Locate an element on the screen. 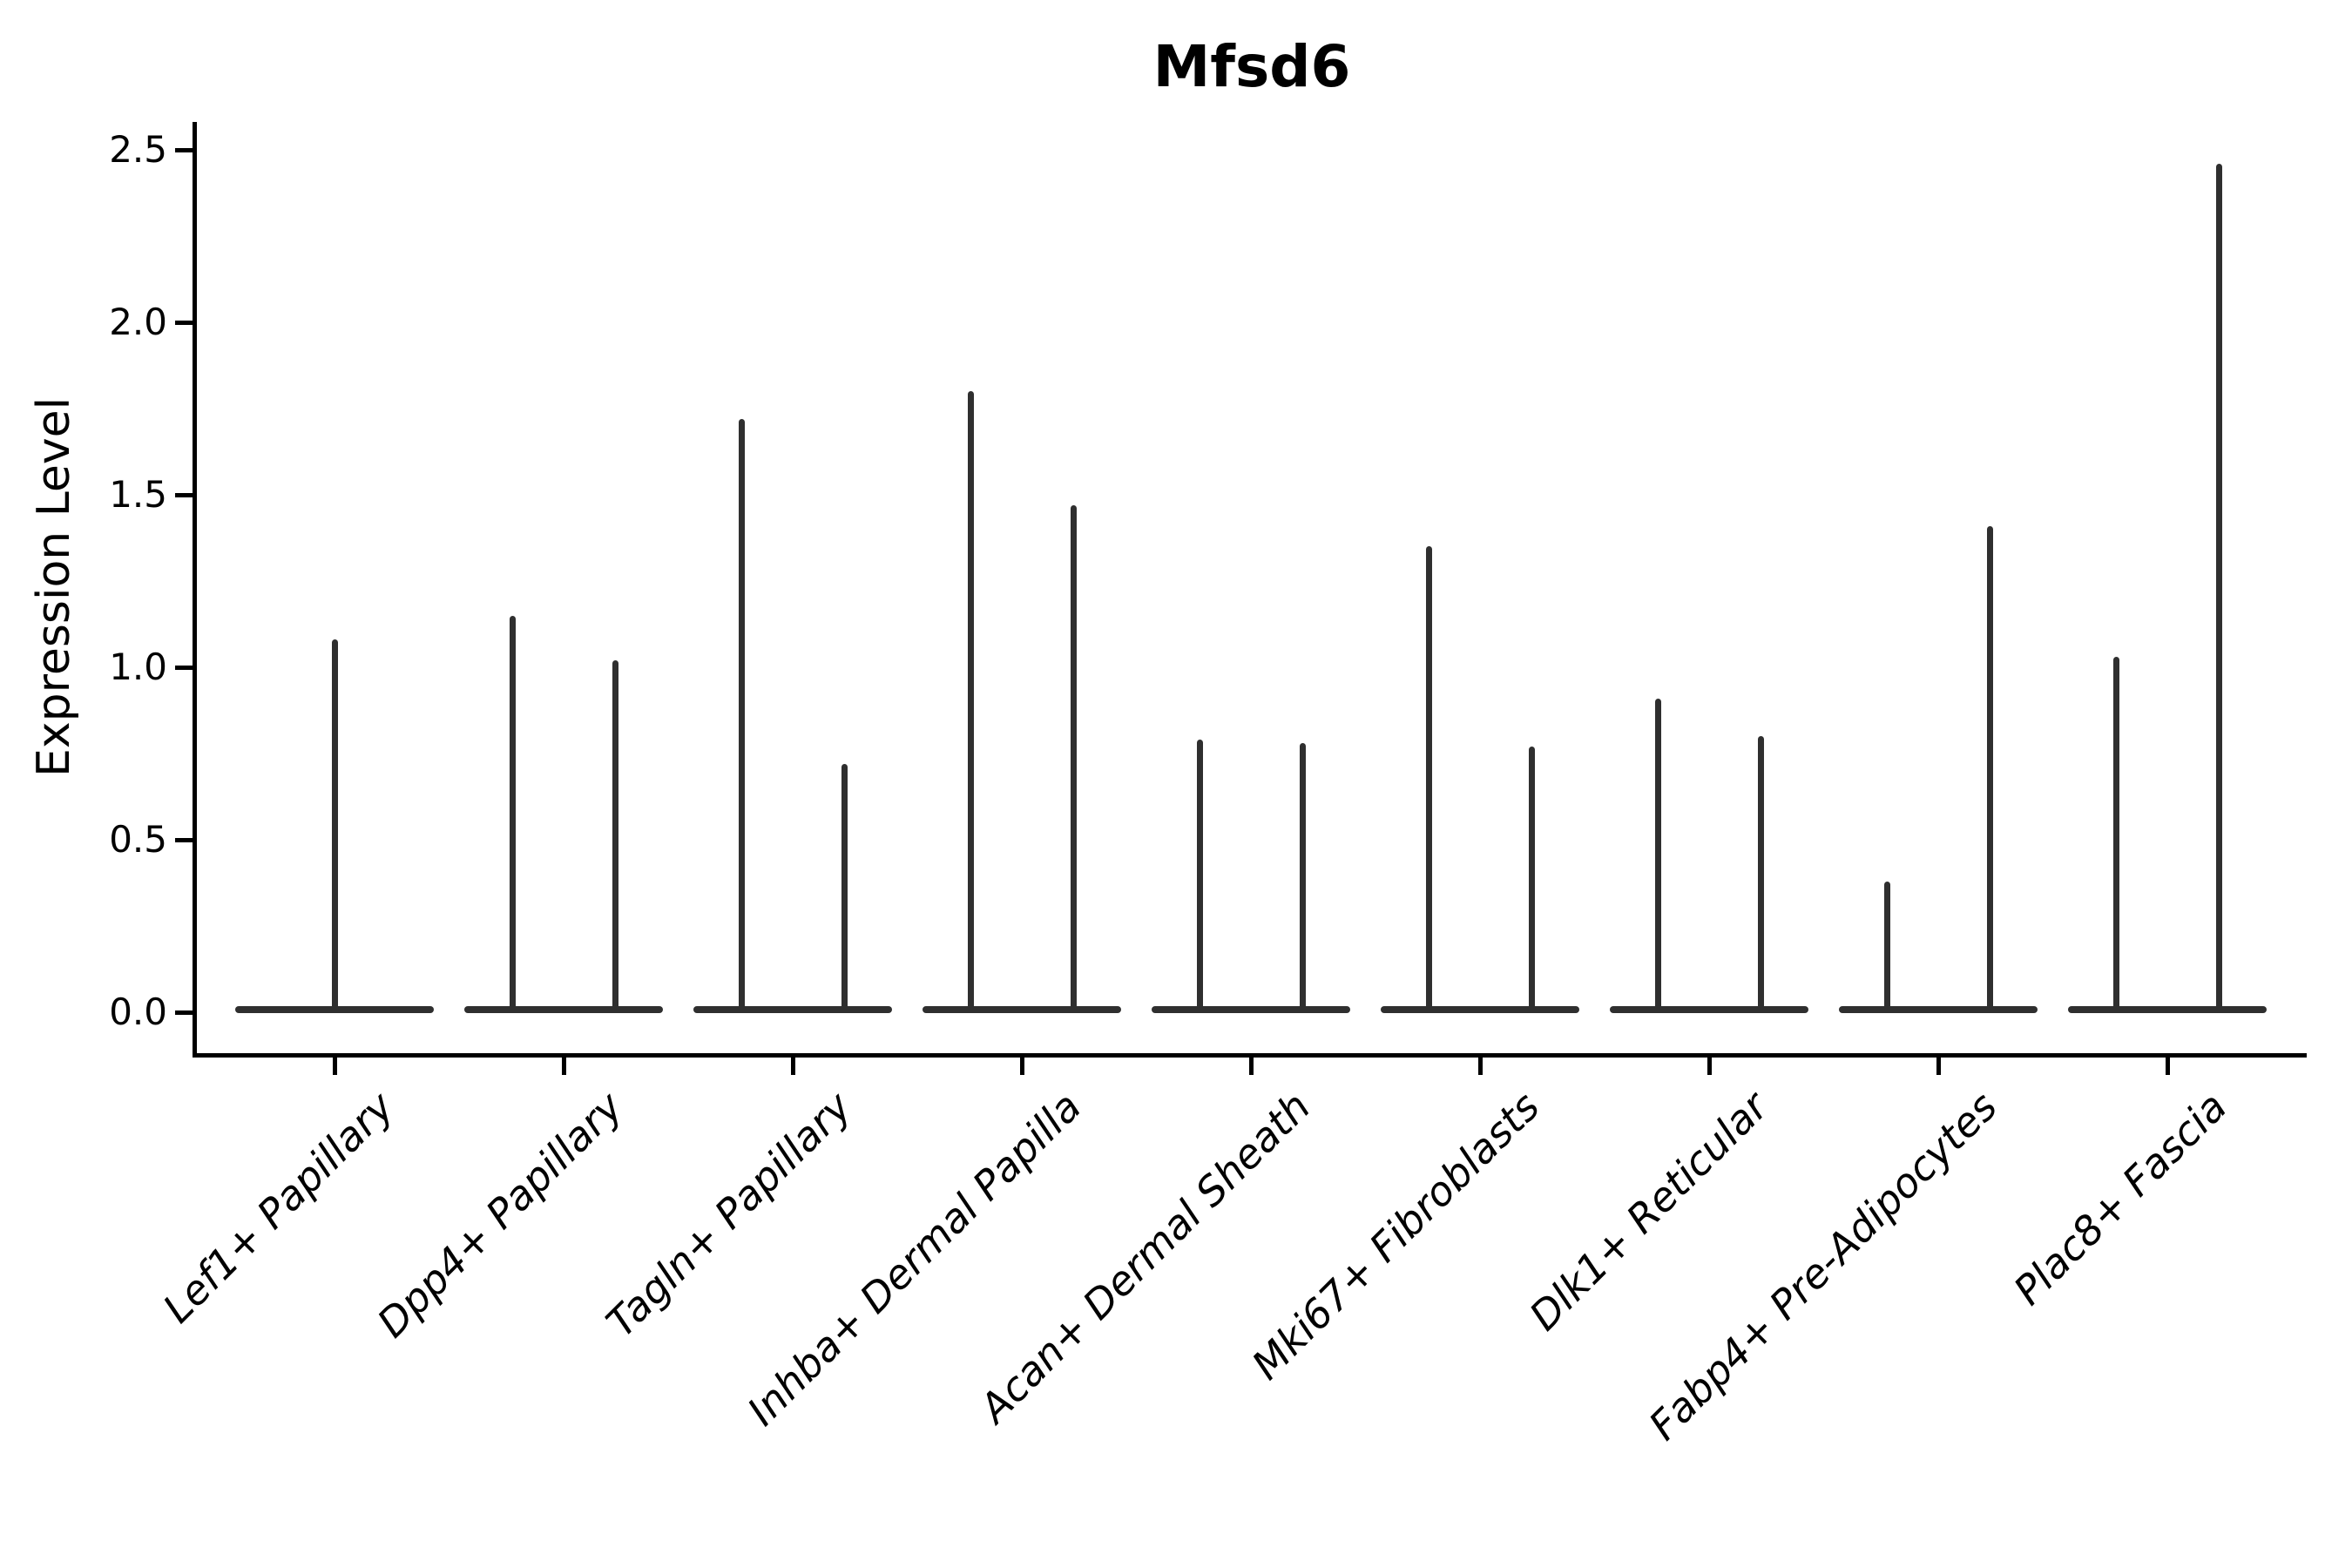 The height and width of the screenshot is (1568, 2352). y-axis-spine is located at coordinates (195, 590).